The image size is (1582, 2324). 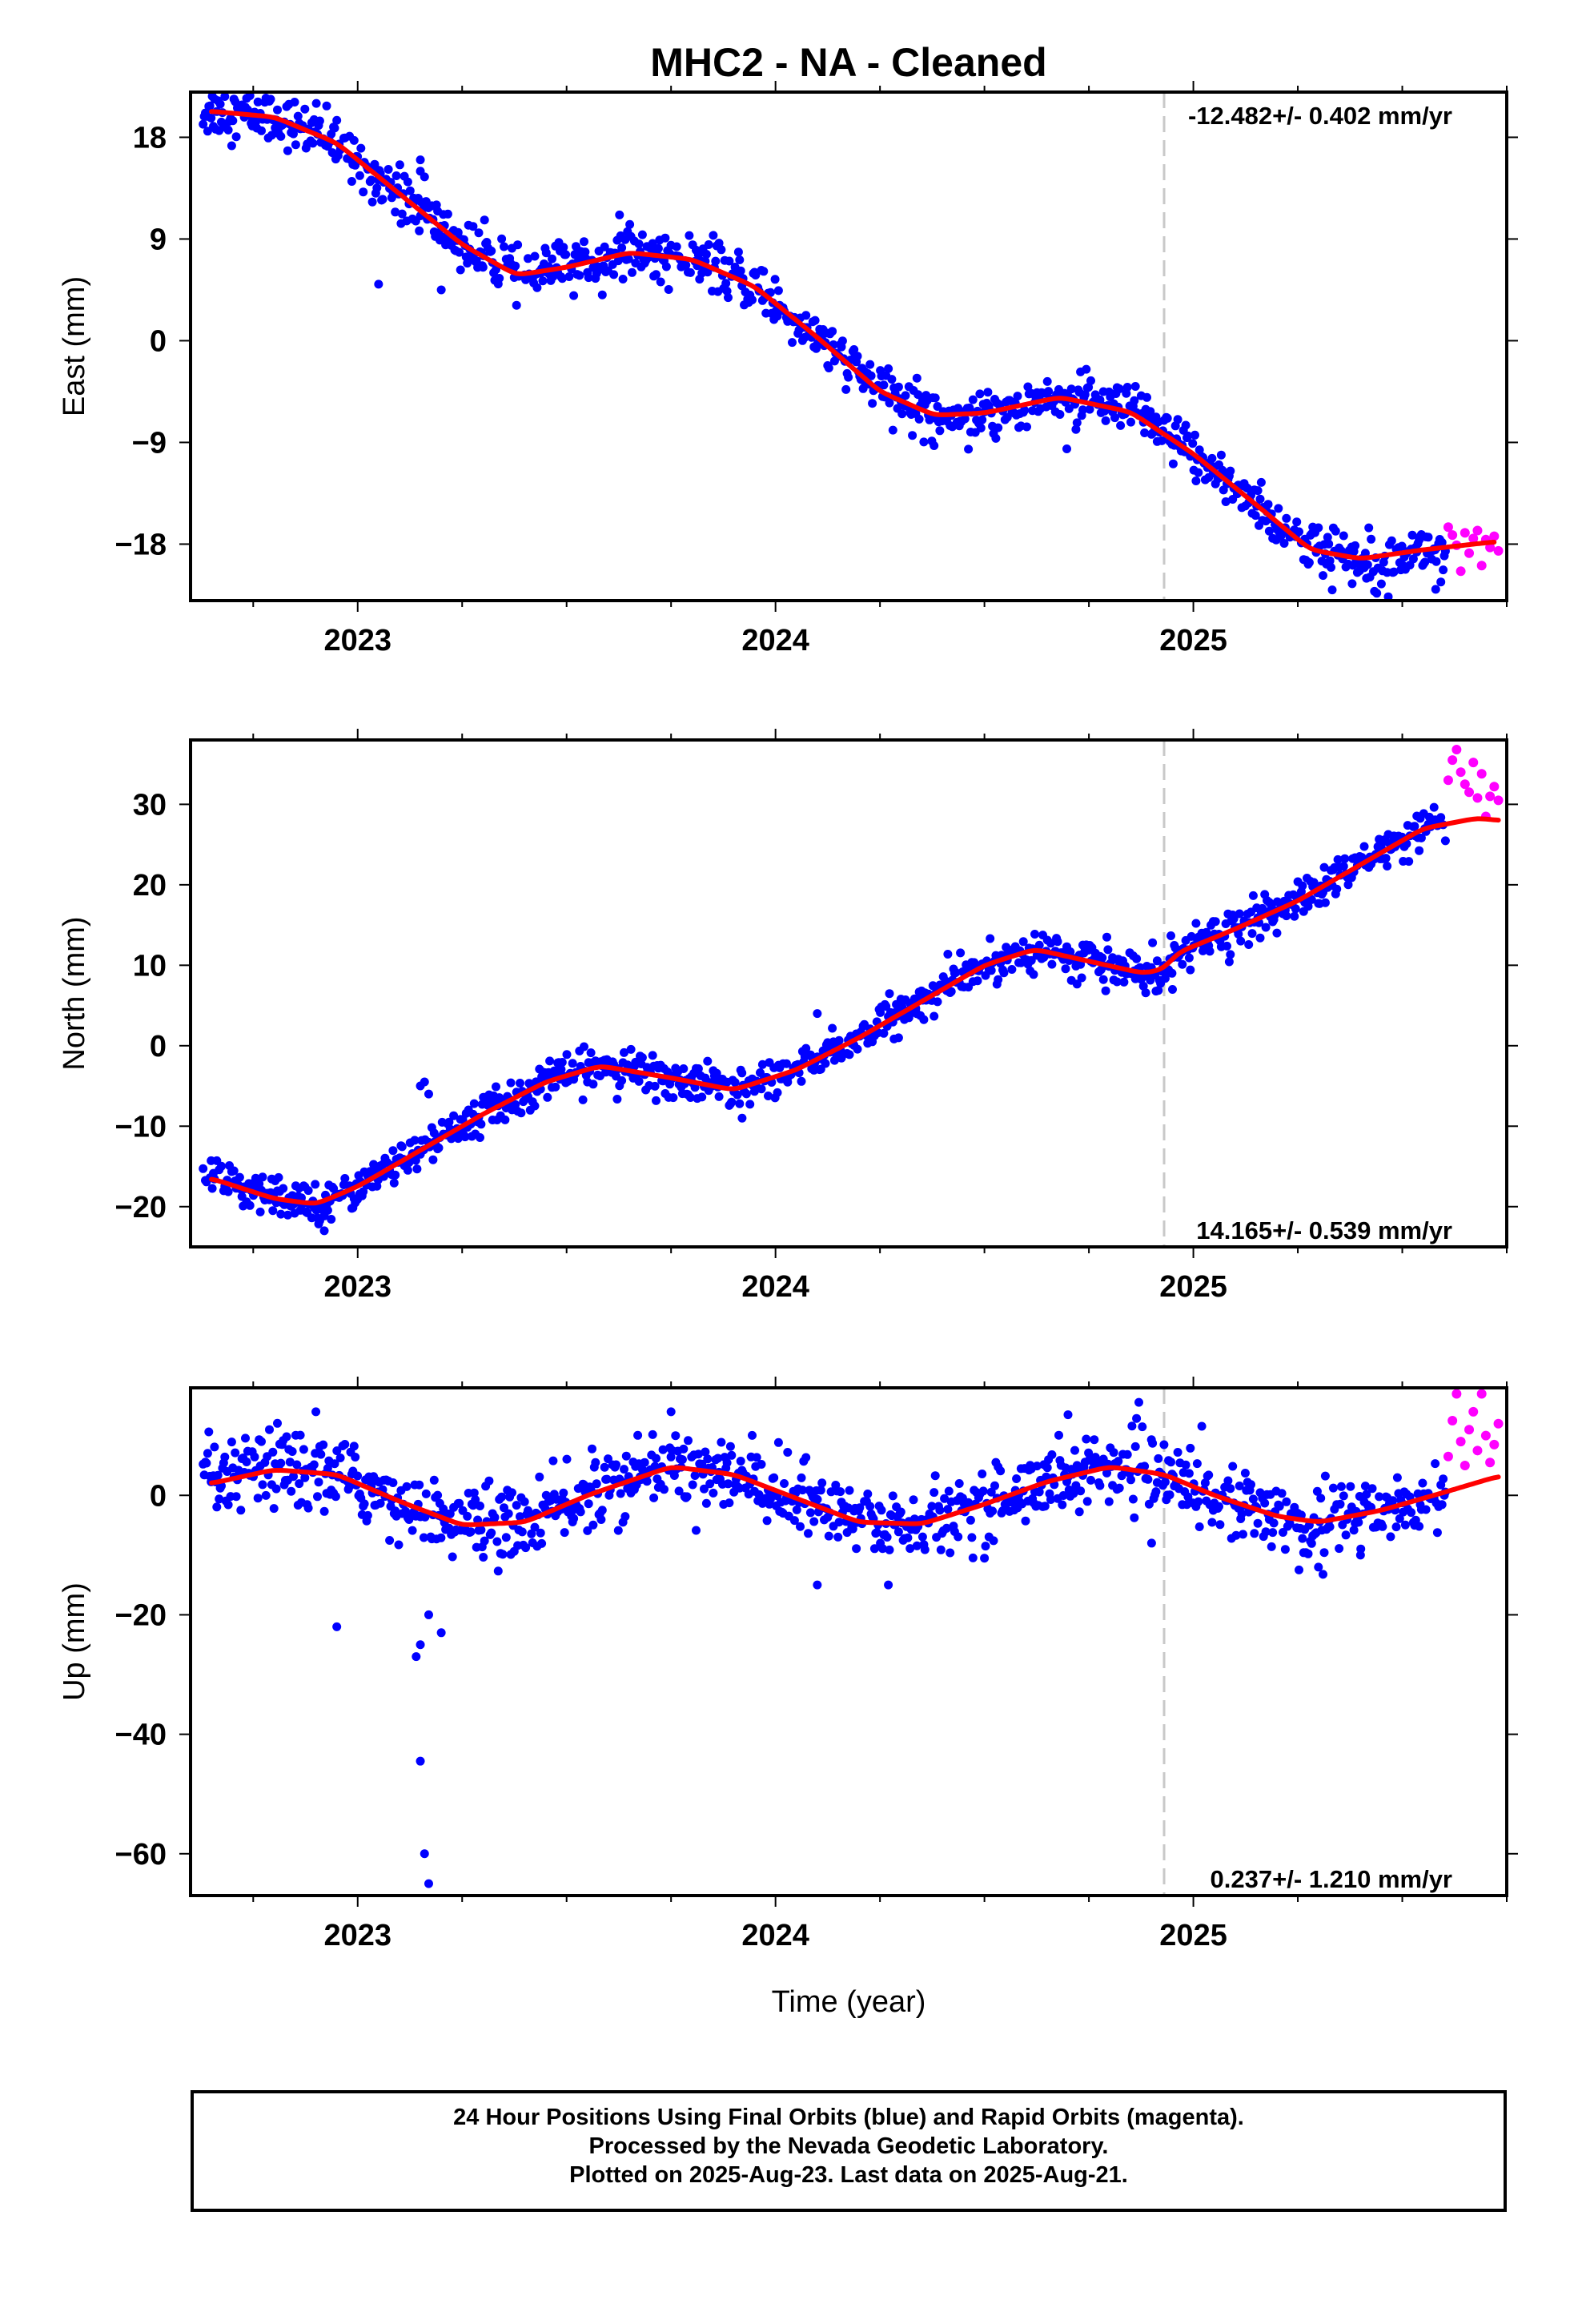 I want to click on north-x-tick-label: 2024, so click(x=775, y=1287).